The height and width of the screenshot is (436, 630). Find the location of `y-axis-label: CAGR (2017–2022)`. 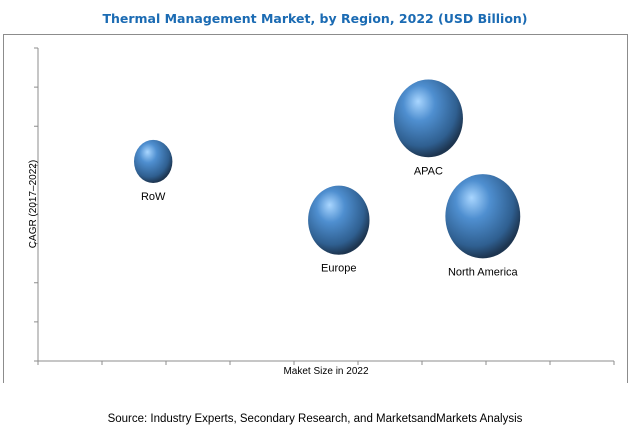

y-axis-label: CAGR (2017–2022) is located at coordinates (33, 204).